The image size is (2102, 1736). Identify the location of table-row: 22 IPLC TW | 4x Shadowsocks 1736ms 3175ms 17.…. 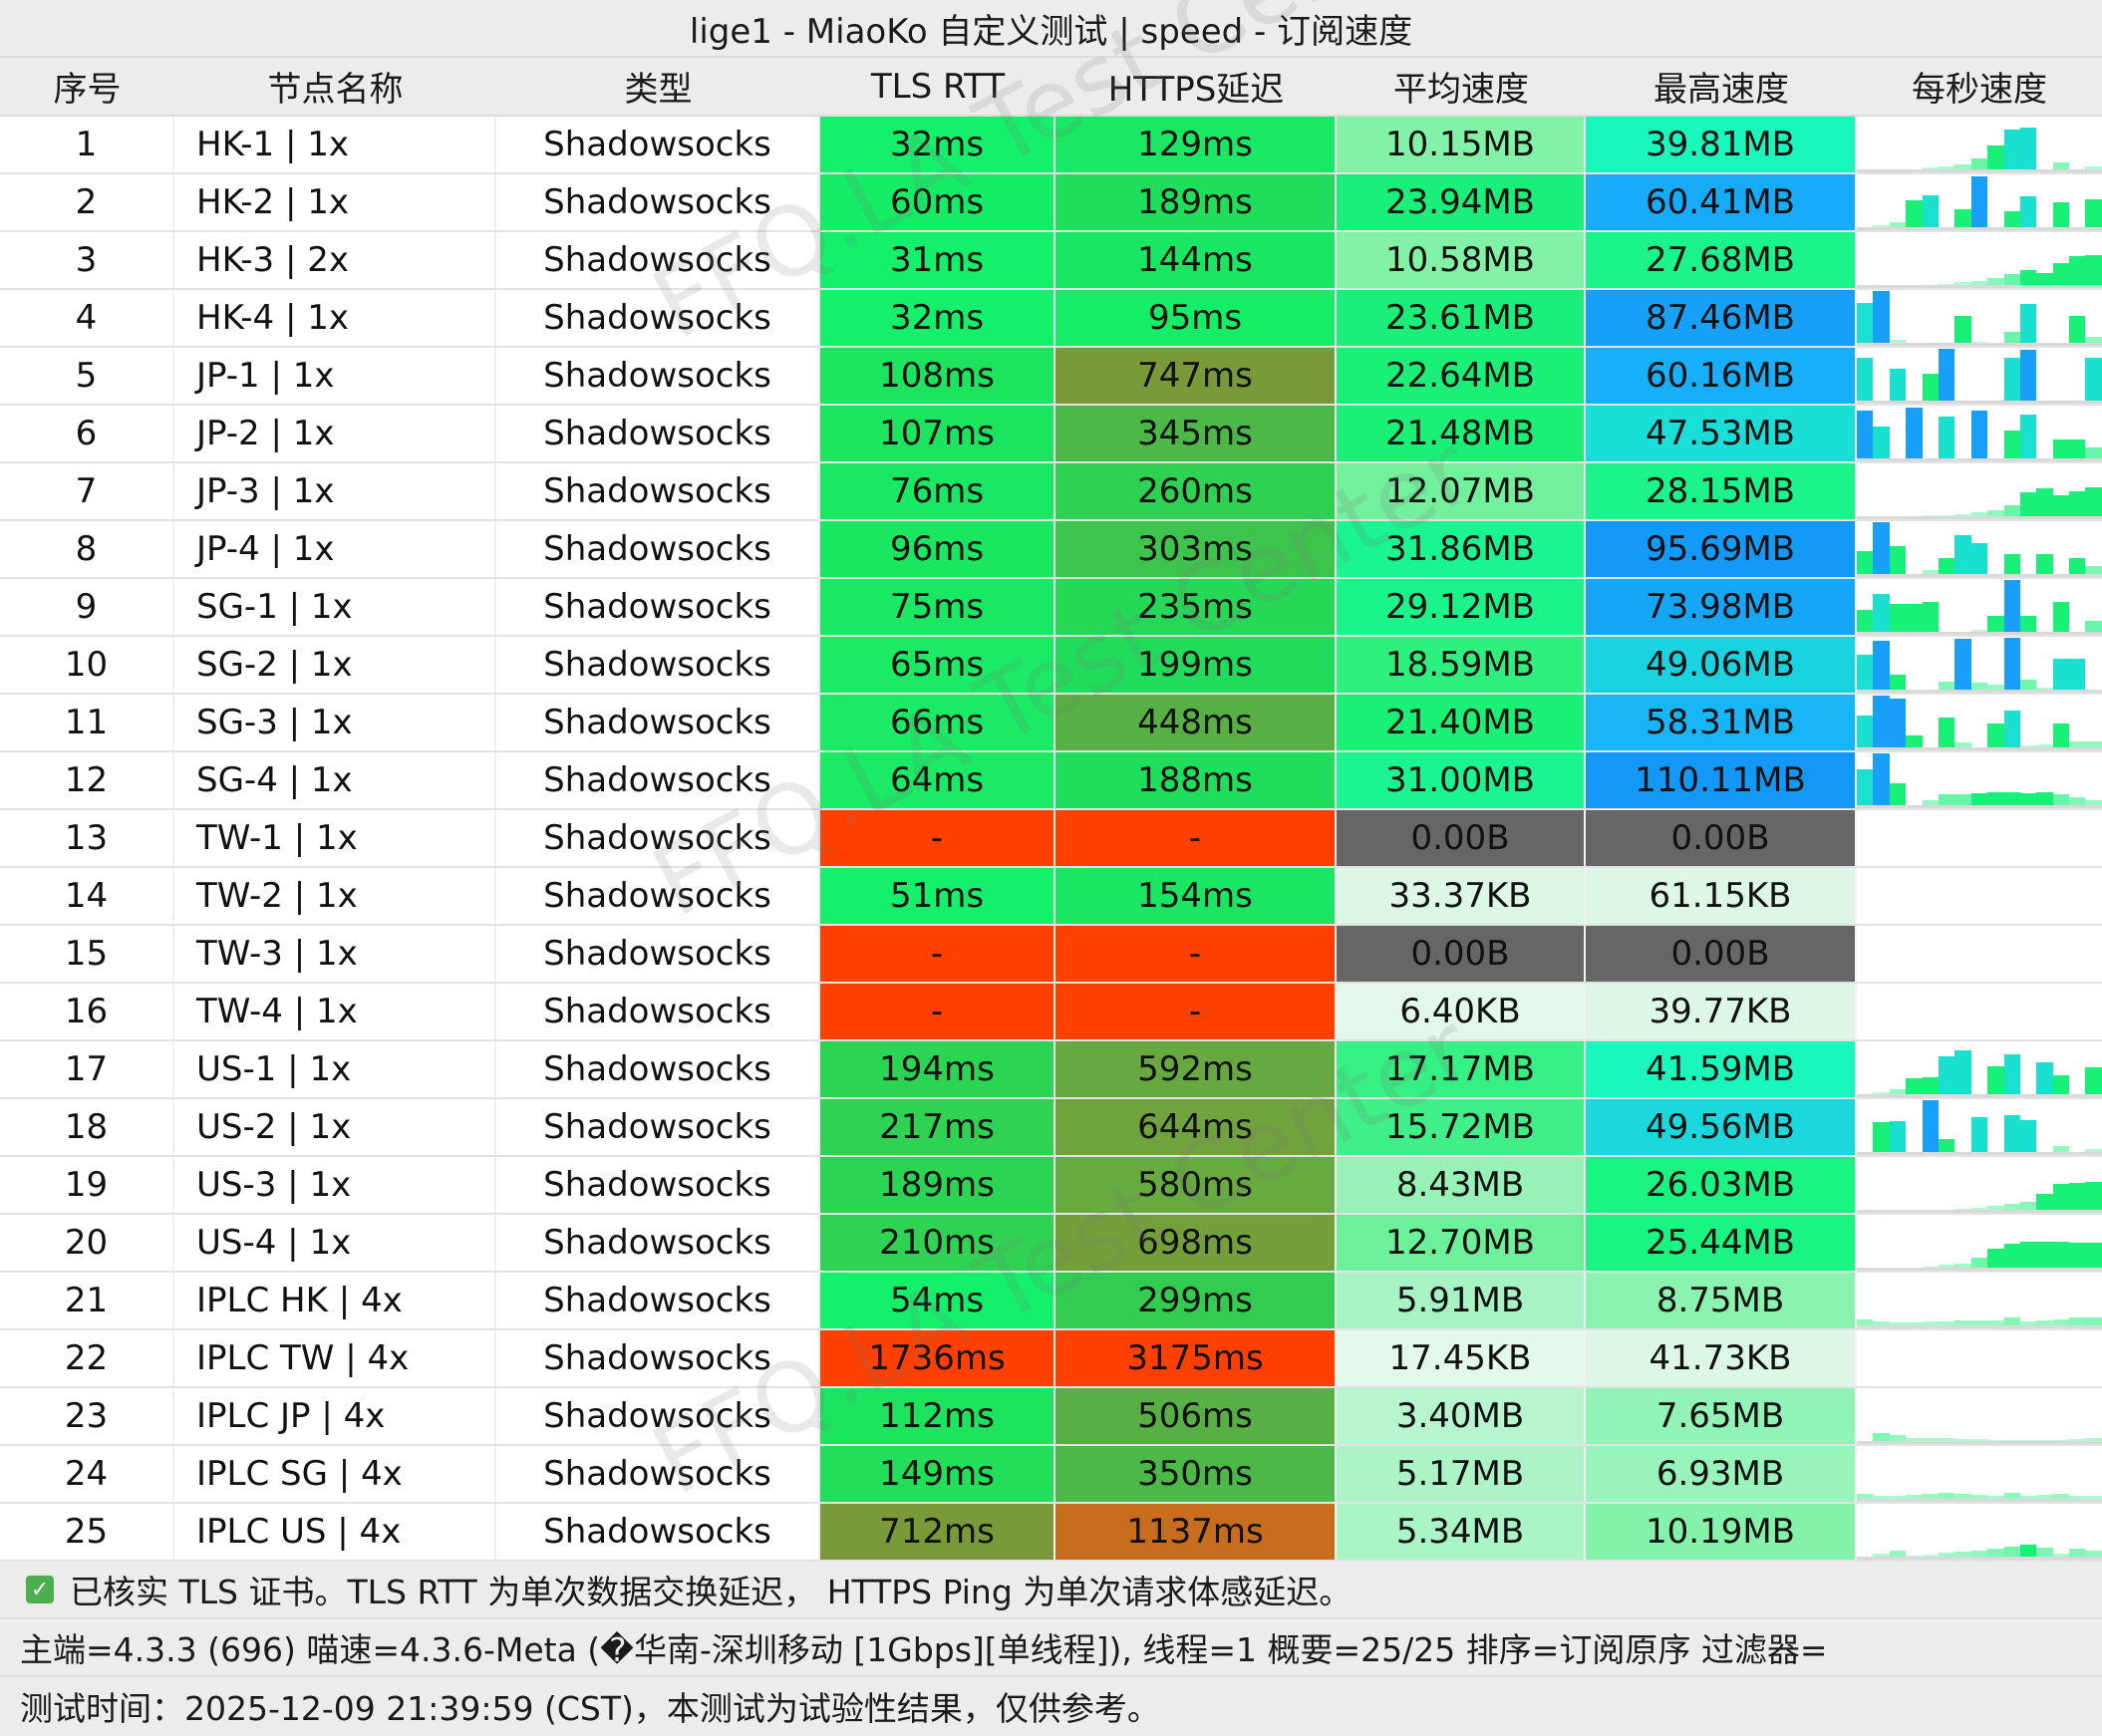
(1051, 1359).